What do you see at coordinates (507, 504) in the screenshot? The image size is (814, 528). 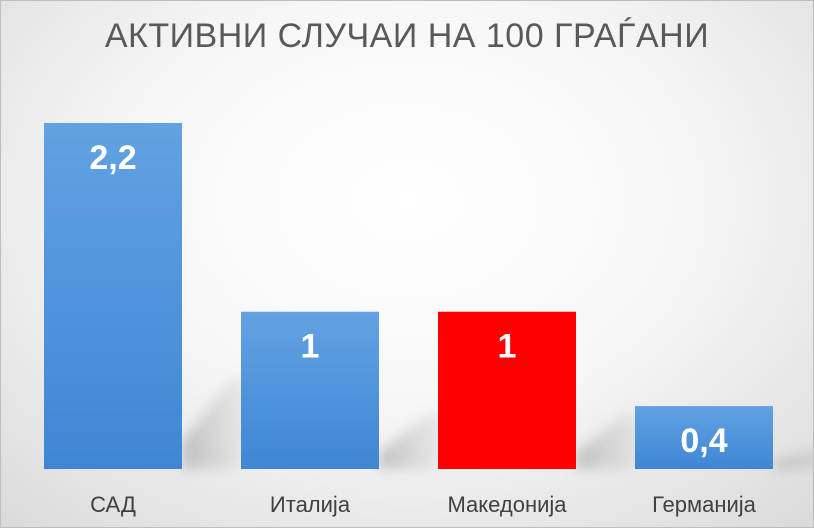 I see `bar-2-category-label: Македонија` at bounding box center [507, 504].